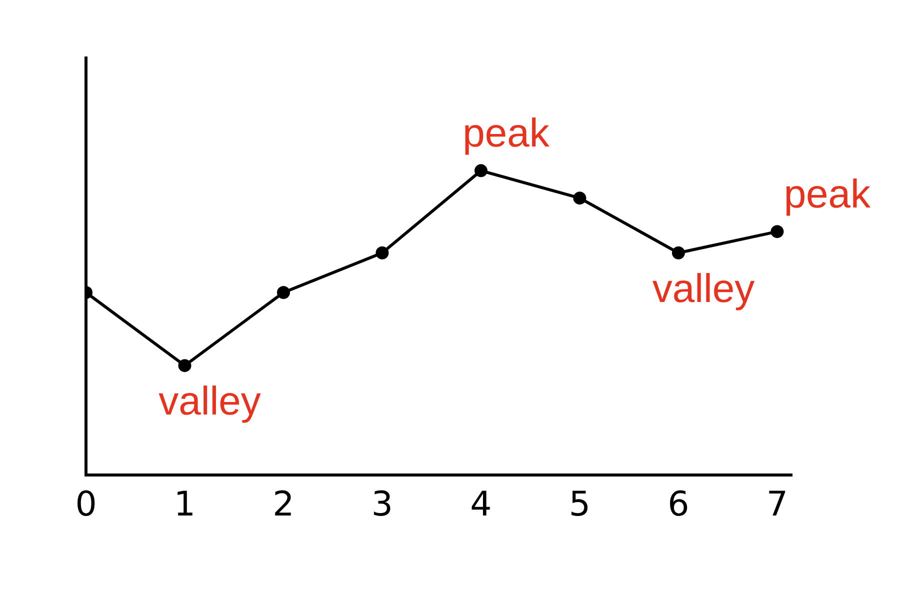  I want to click on x-tick-label: 6, so click(679, 504).